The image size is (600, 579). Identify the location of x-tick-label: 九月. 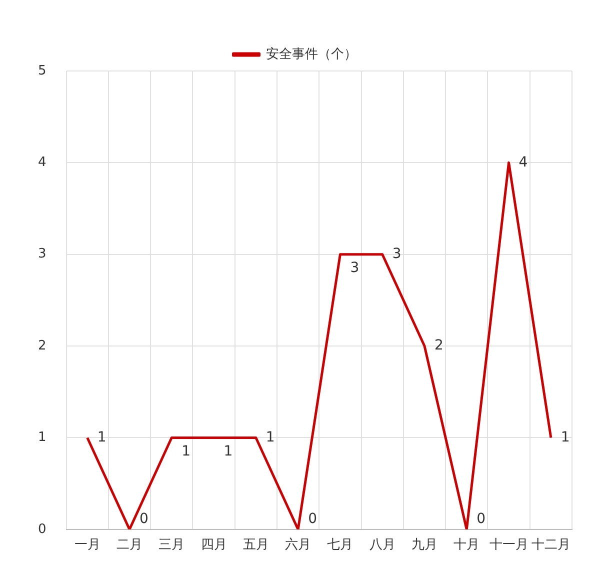
(424, 545).